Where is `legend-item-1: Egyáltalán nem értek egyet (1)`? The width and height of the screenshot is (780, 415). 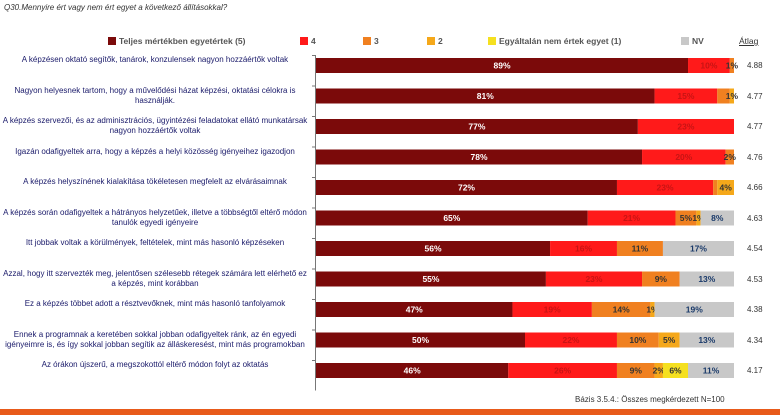
legend-item-1: Egyáltalán nem értek egyet (1) is located at coordinates (554, 41).